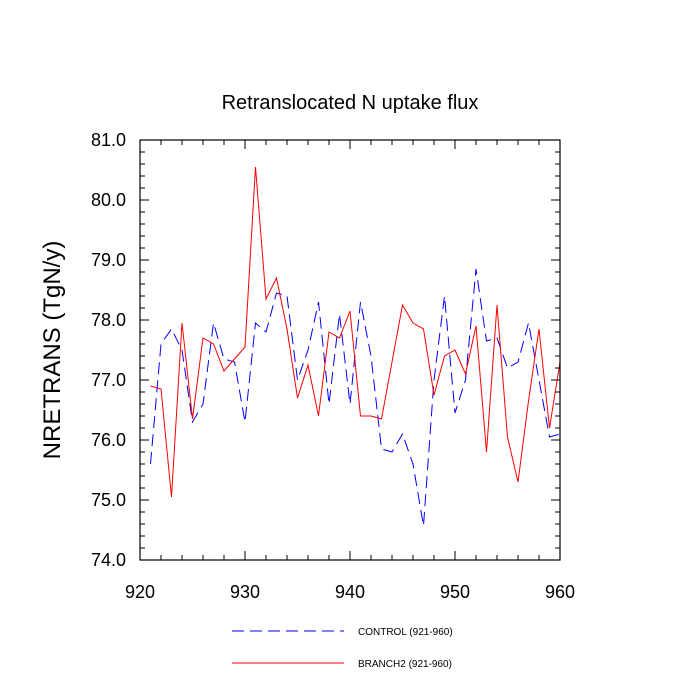 Image resolution: width=700 pixels, height=700 pixels. Describe the element at coordinates (455, 592) in the screenshot. I see `x-tick-label: 950` at that location.